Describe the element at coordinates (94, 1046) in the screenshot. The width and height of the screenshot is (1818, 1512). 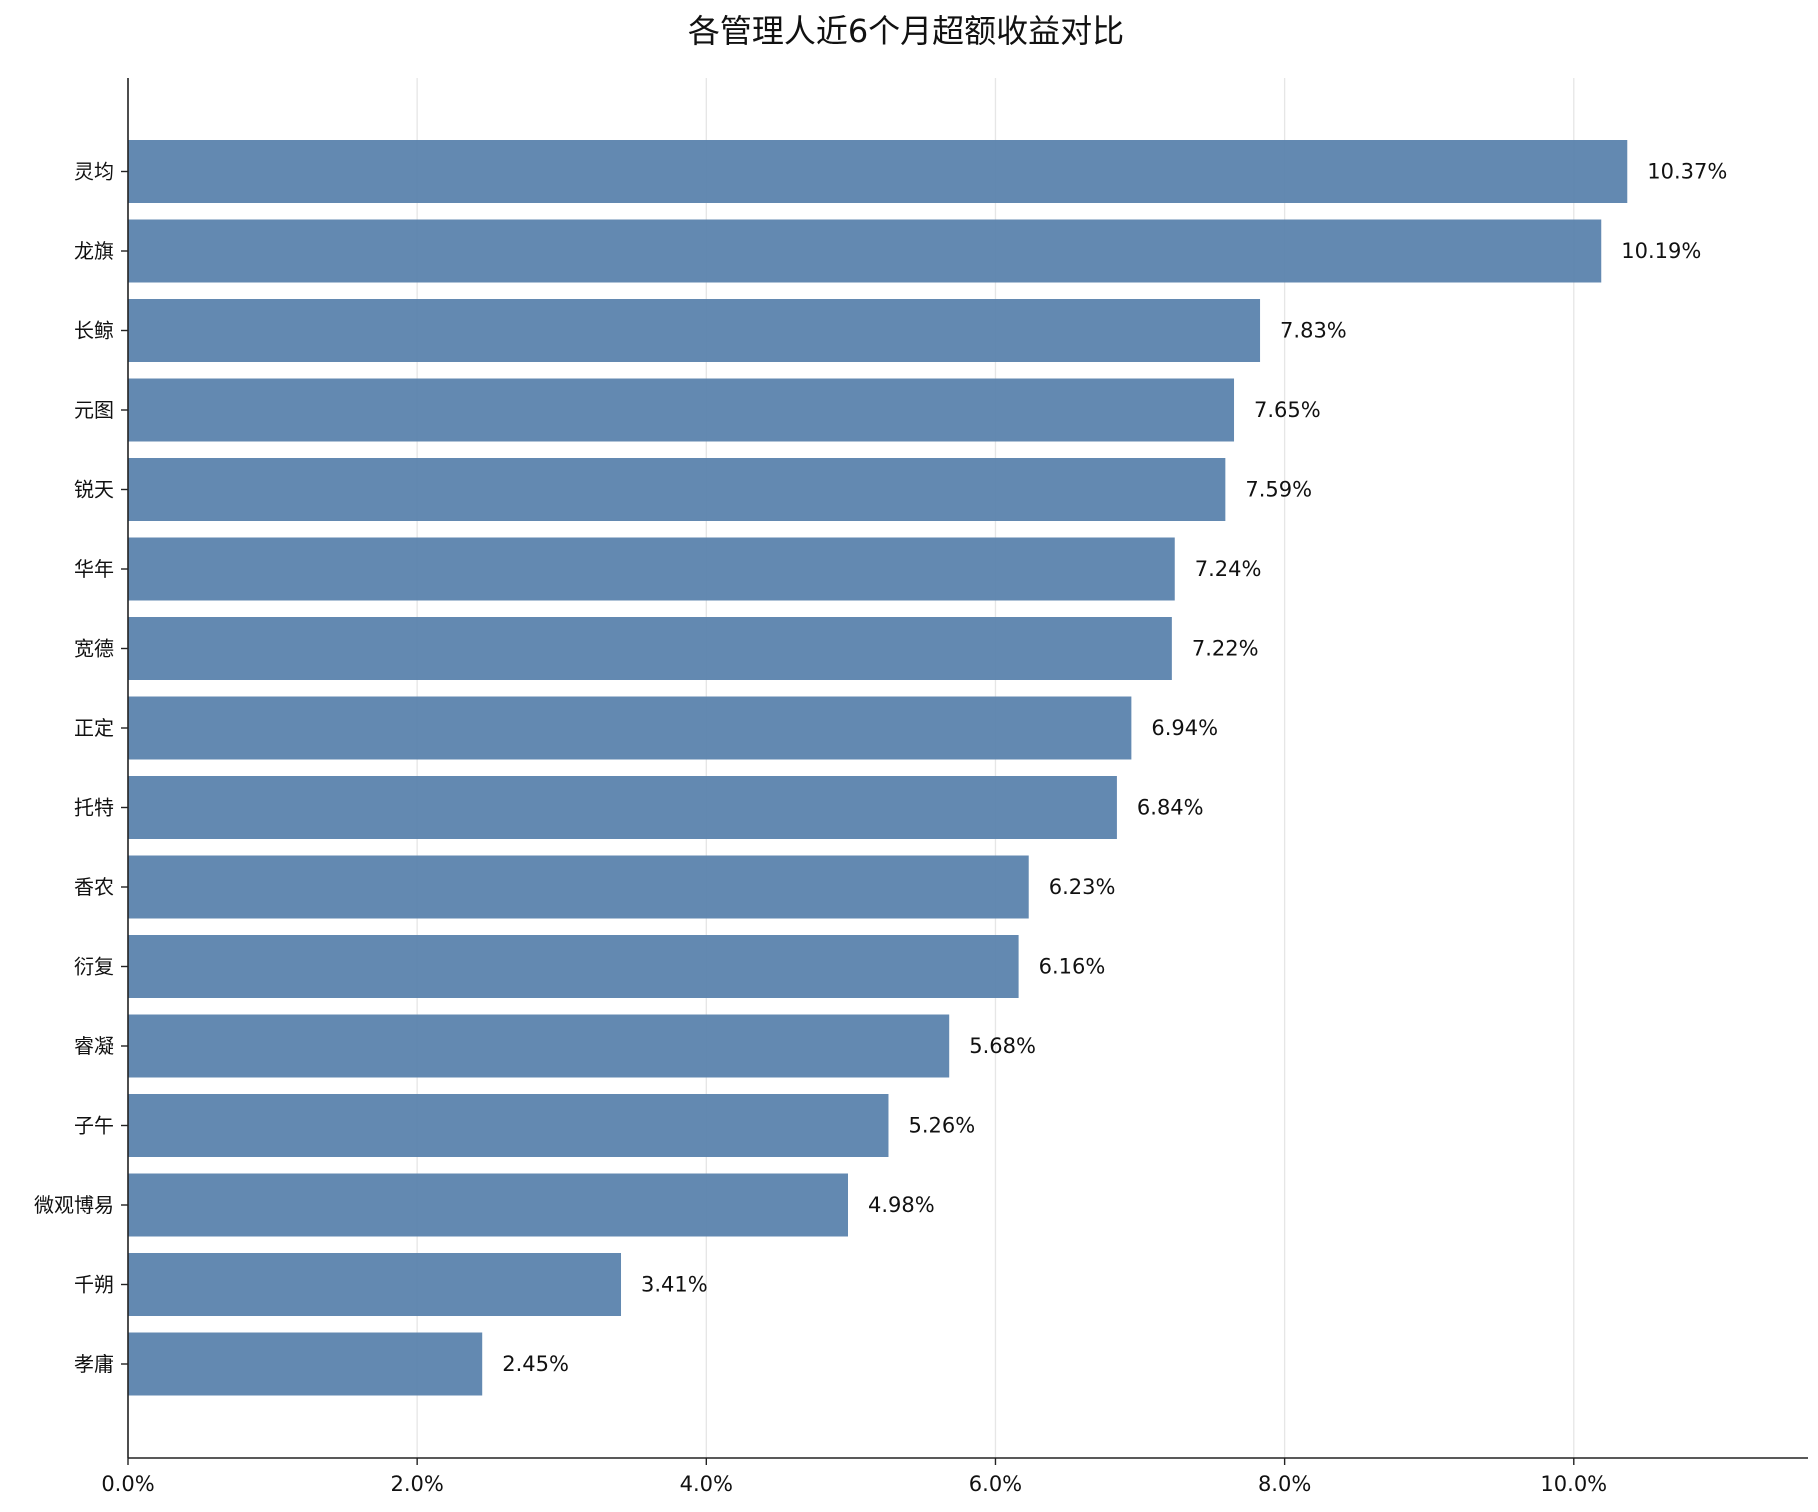
I see `category-label: 睿凝` at that location.